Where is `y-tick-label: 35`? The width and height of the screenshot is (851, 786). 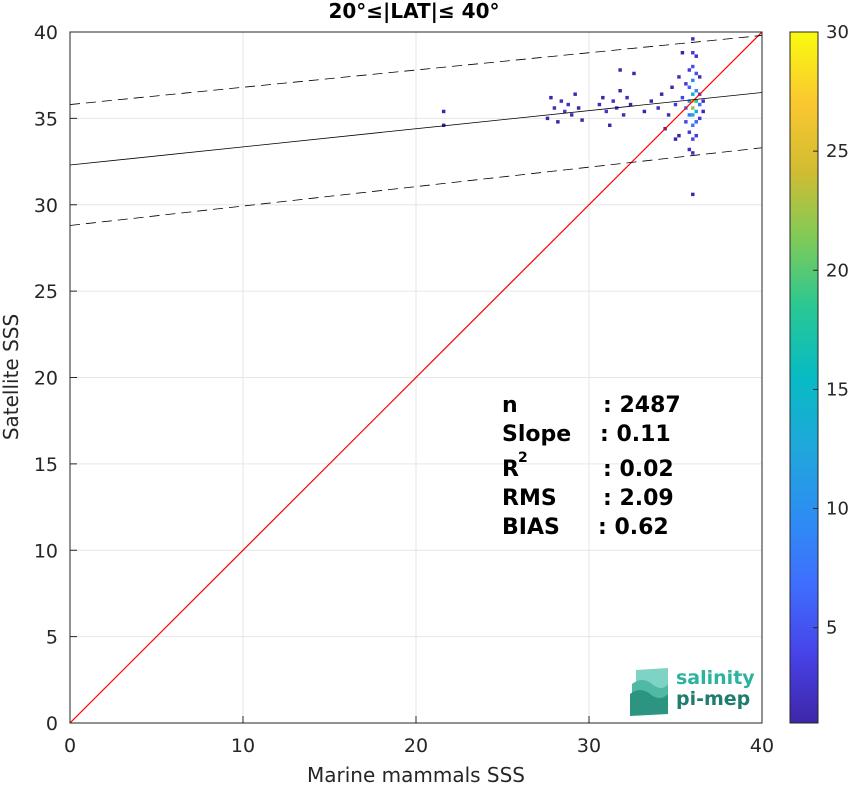 y-tick-label: 35 is located at coordinates (46, 119).